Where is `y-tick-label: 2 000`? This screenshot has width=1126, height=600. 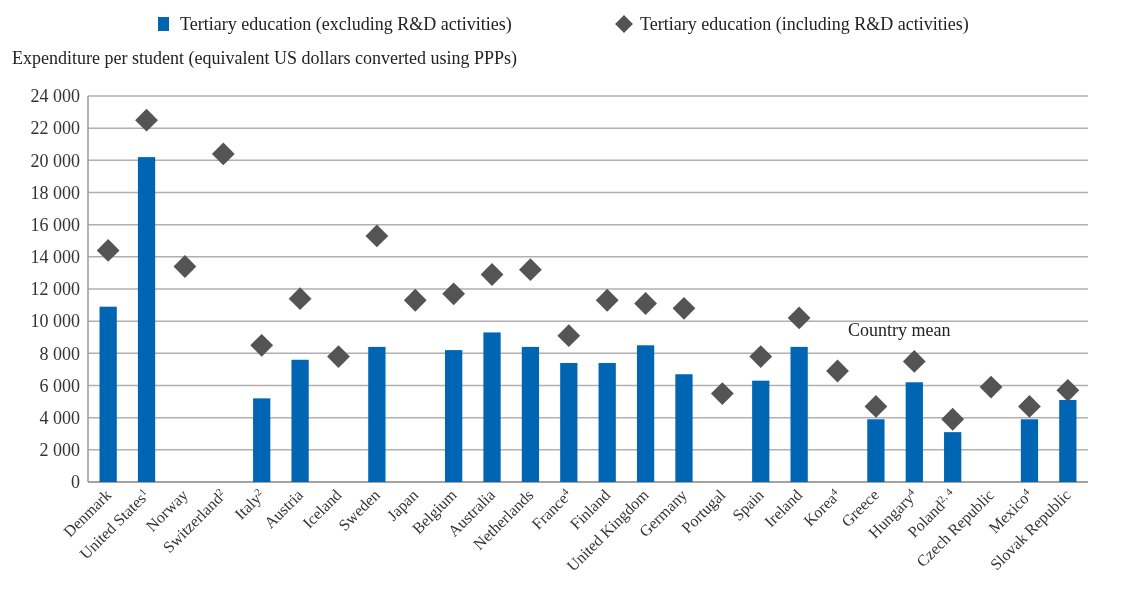 y-tick-label: 2 000 is located at coordinates (59, 450).